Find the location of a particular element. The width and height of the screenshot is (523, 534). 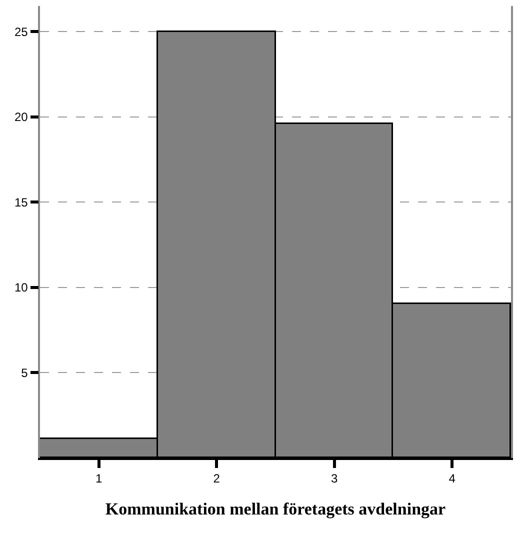

y-tick-label: 25 is located at coordinates (21, 31).